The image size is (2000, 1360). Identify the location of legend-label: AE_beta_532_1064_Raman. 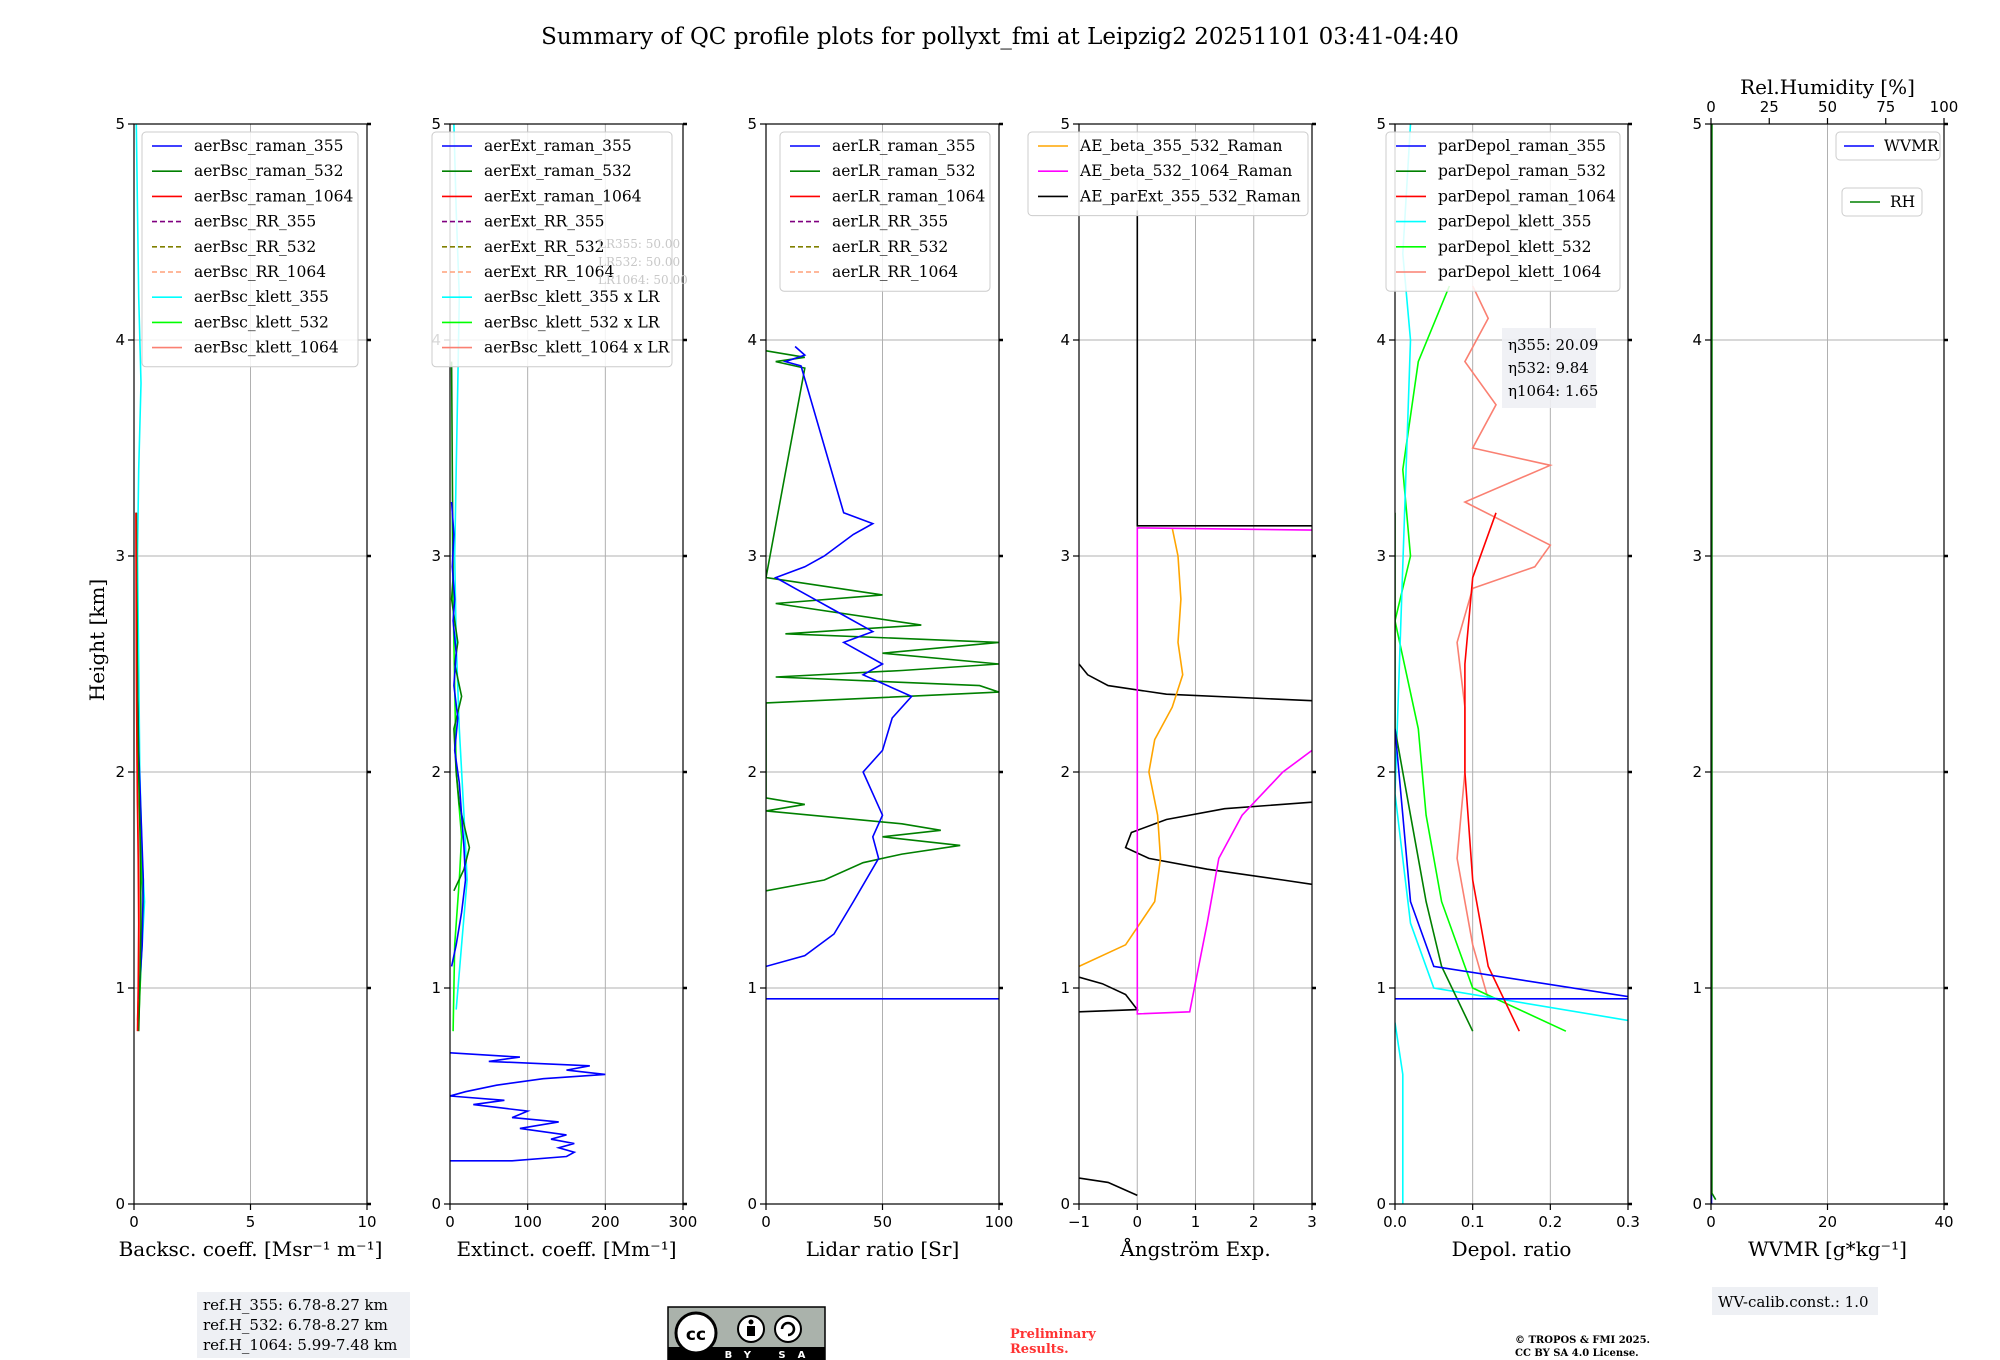
(1185, 171).